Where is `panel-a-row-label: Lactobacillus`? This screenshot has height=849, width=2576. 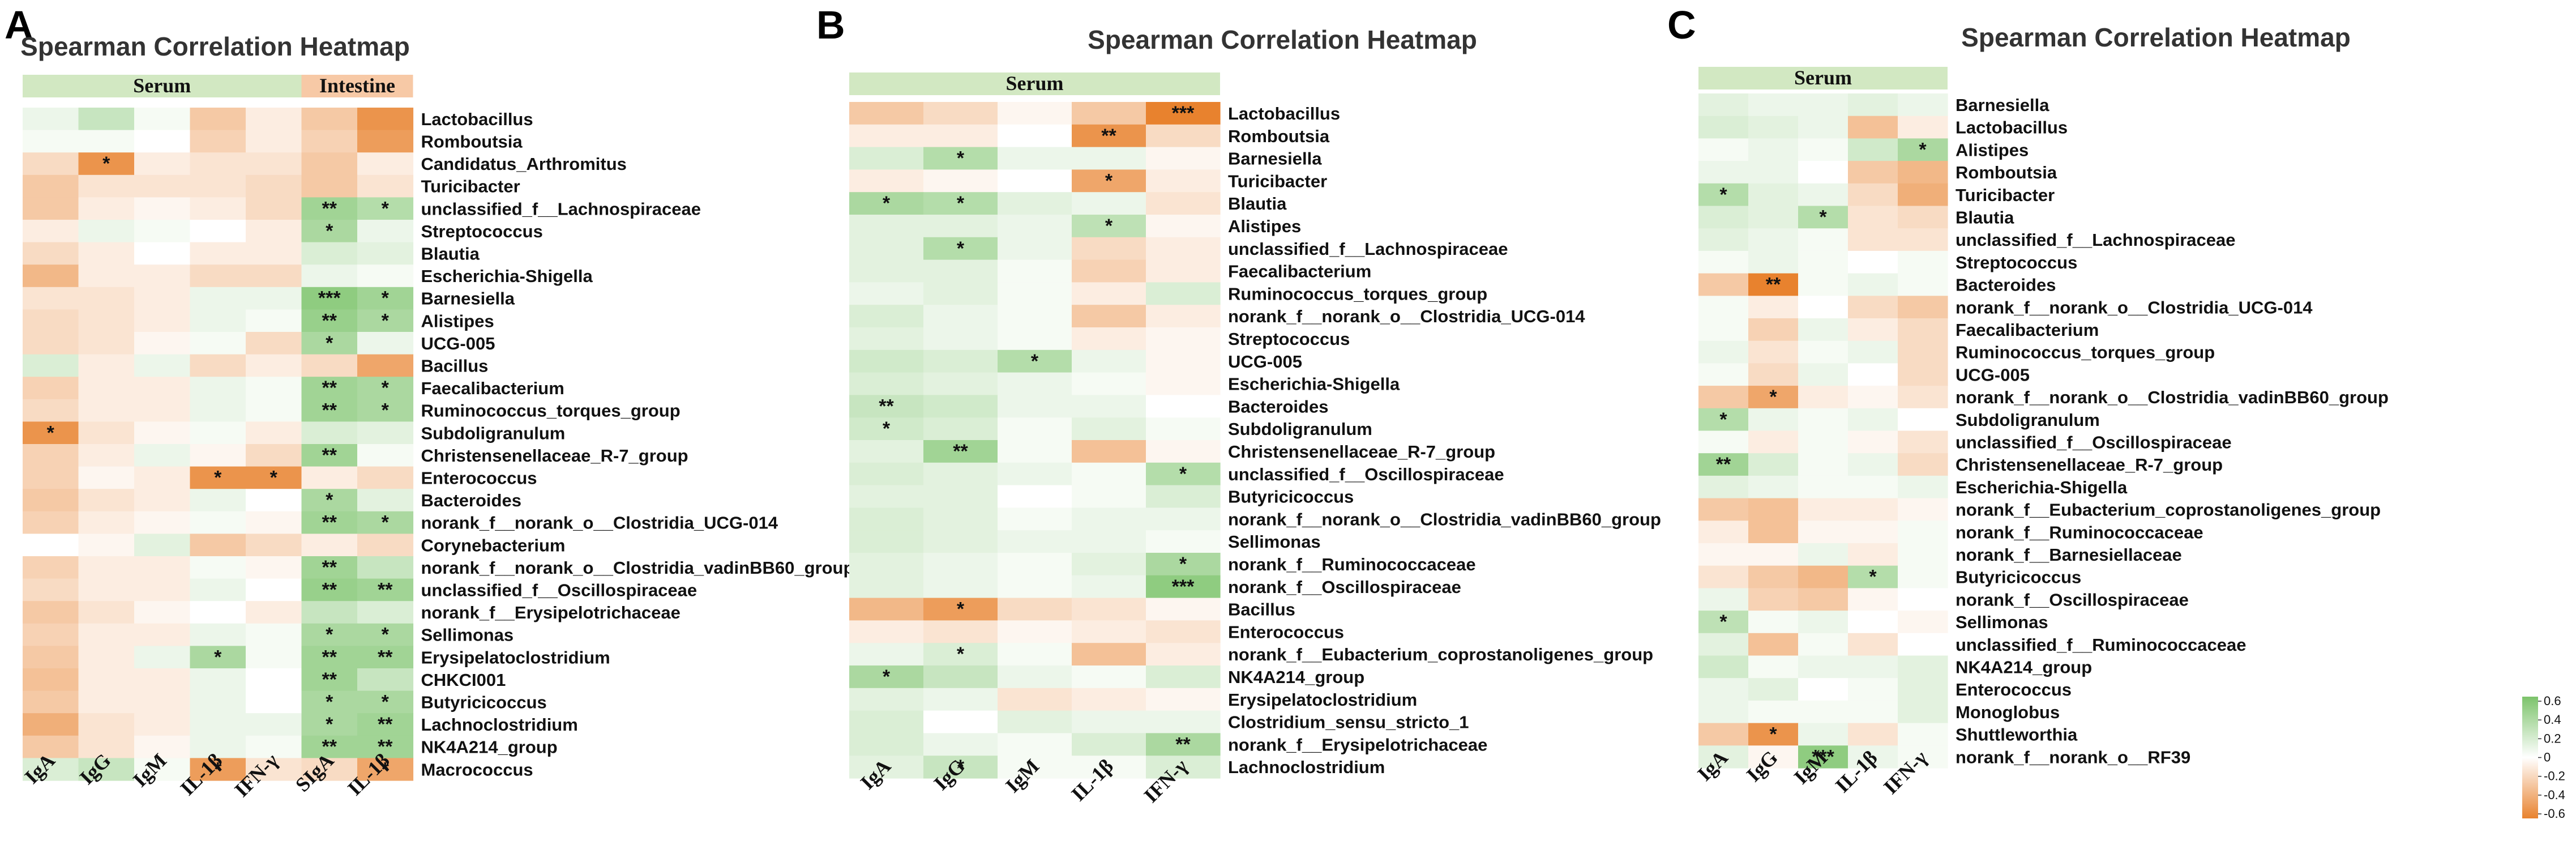 panel-a-row-label: Lactobacillus is located at coordinates (477, 119).